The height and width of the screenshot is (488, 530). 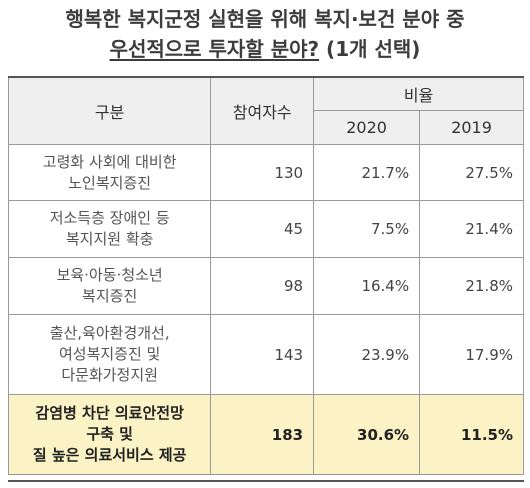 I want to click on title-line-2: 우선적으로 투자할 분야? (1개 선택), so click(x=265, y=49).